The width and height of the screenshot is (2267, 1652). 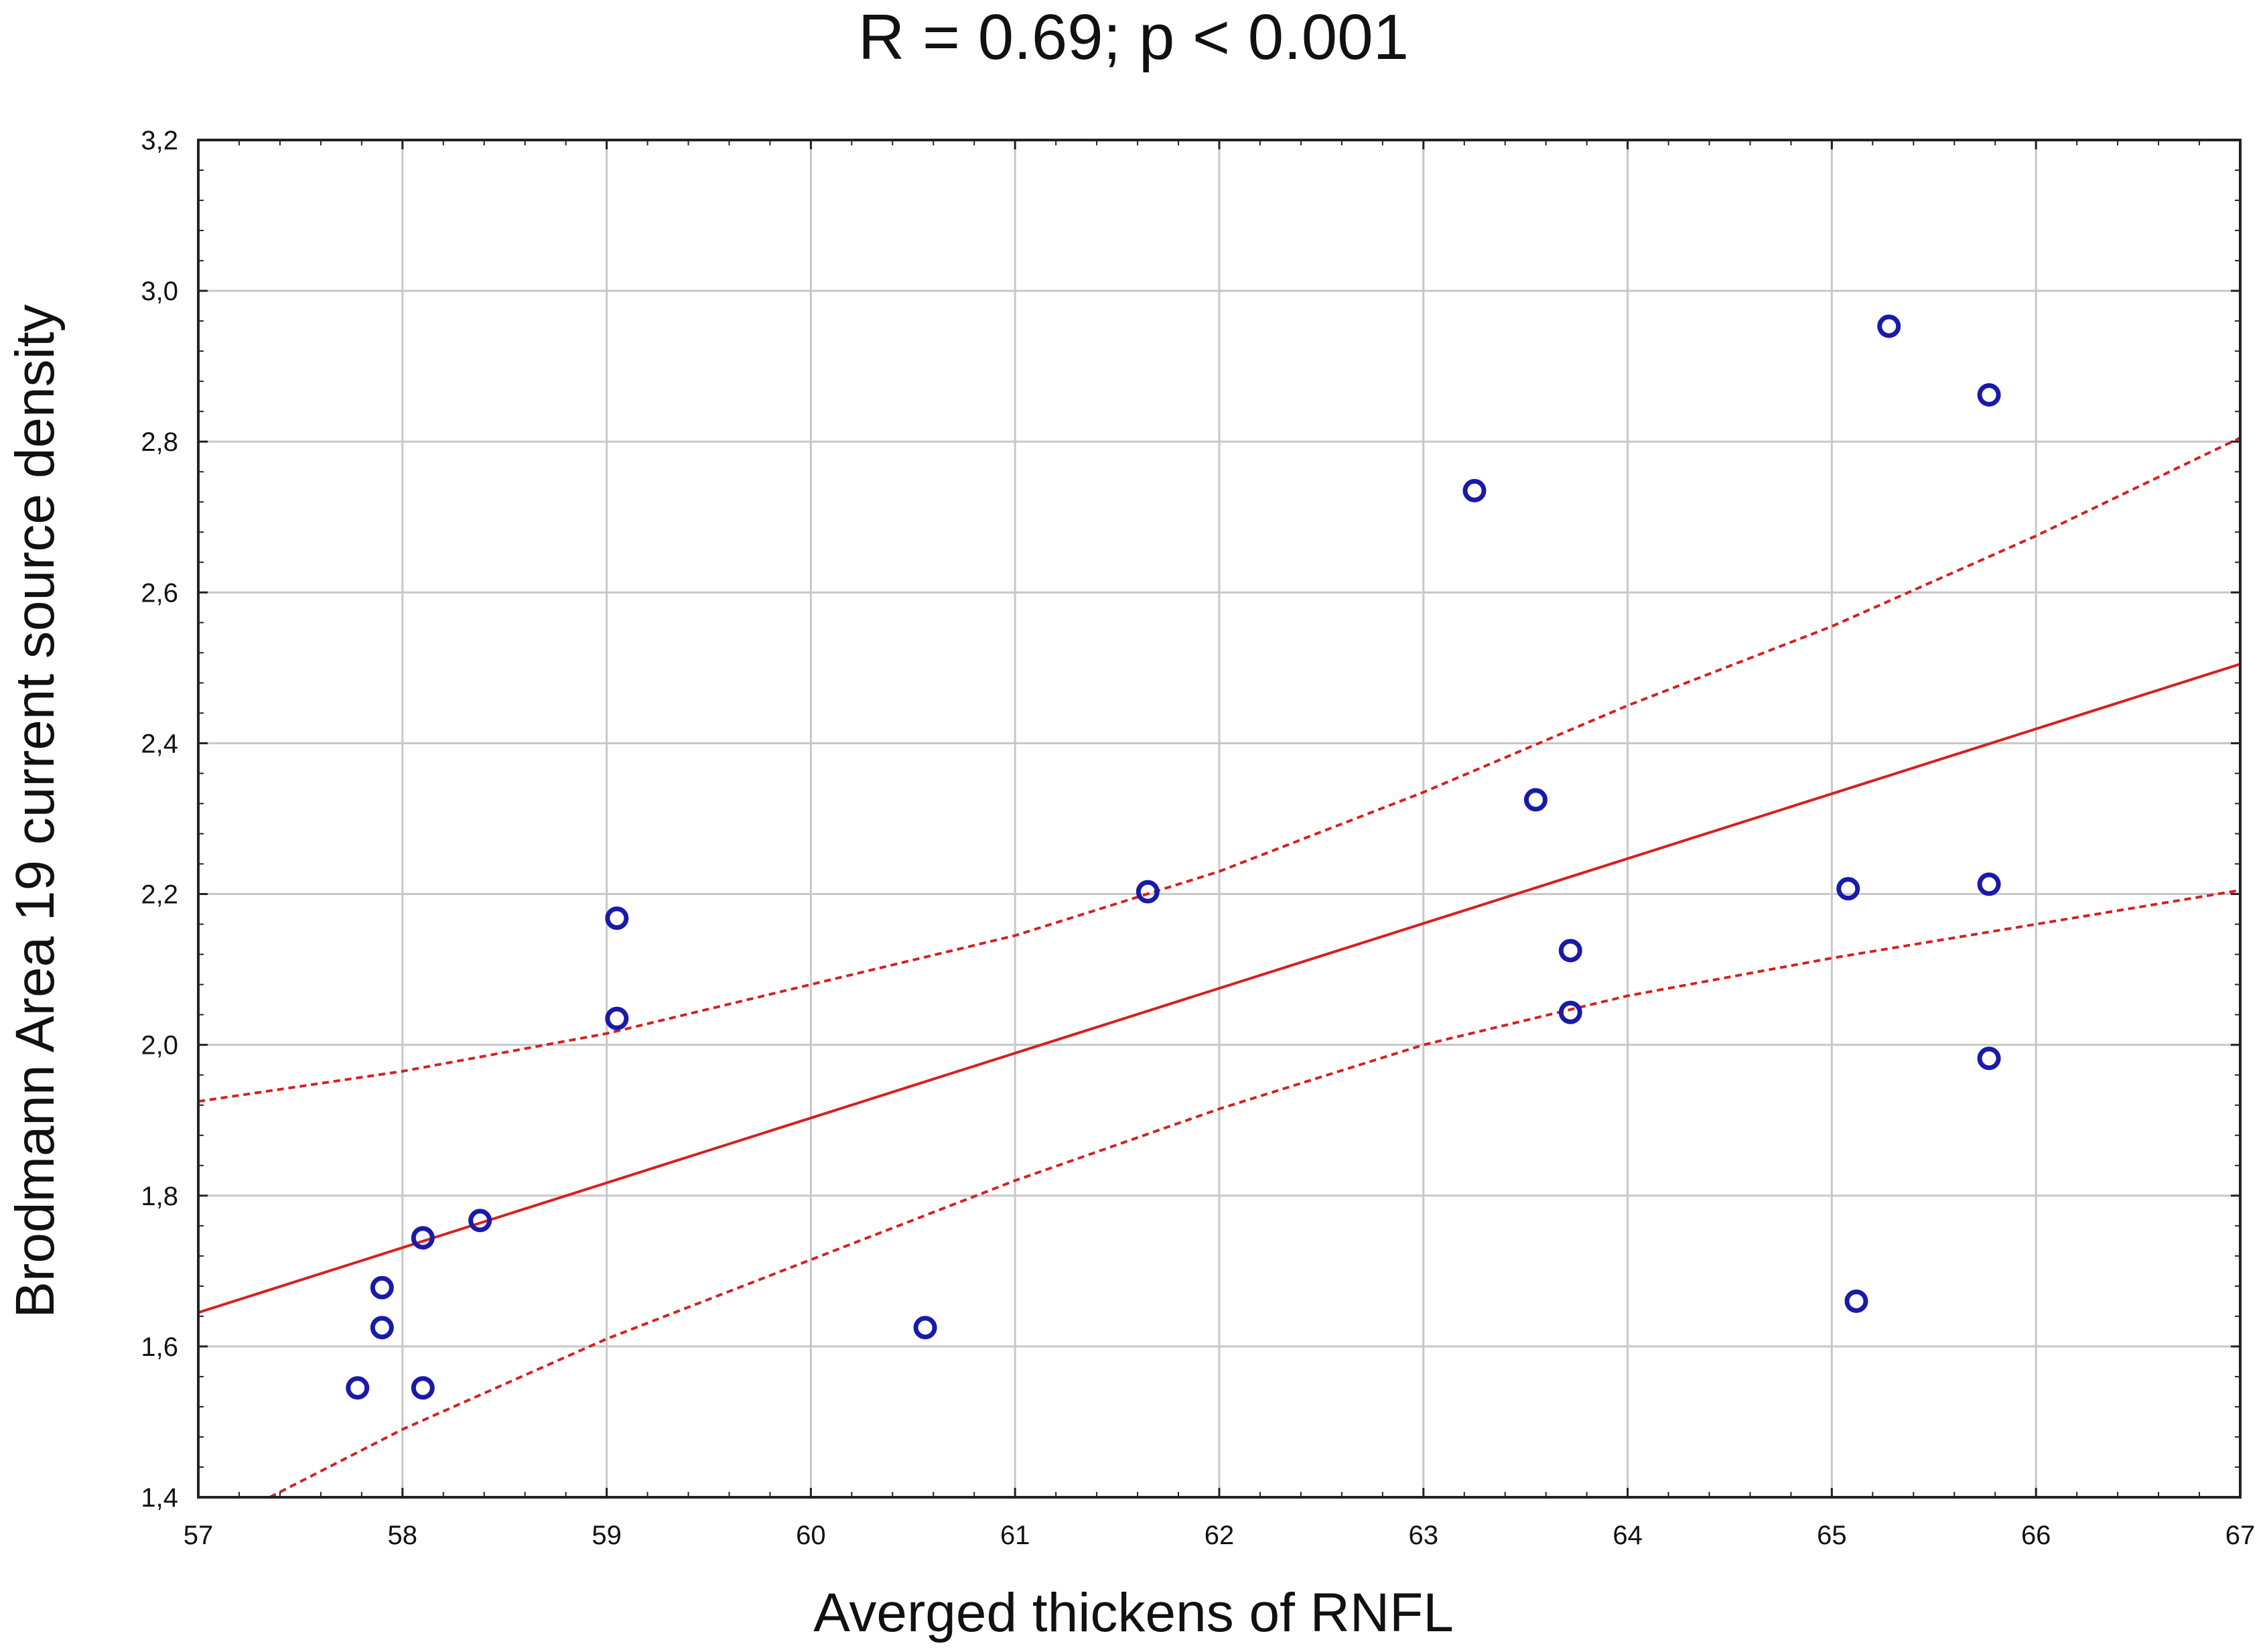 What do you see at coordinates (1832, 1535) in the screenshot?
I see `x-tick-label: 65` at bounding box center [1832, 1535].